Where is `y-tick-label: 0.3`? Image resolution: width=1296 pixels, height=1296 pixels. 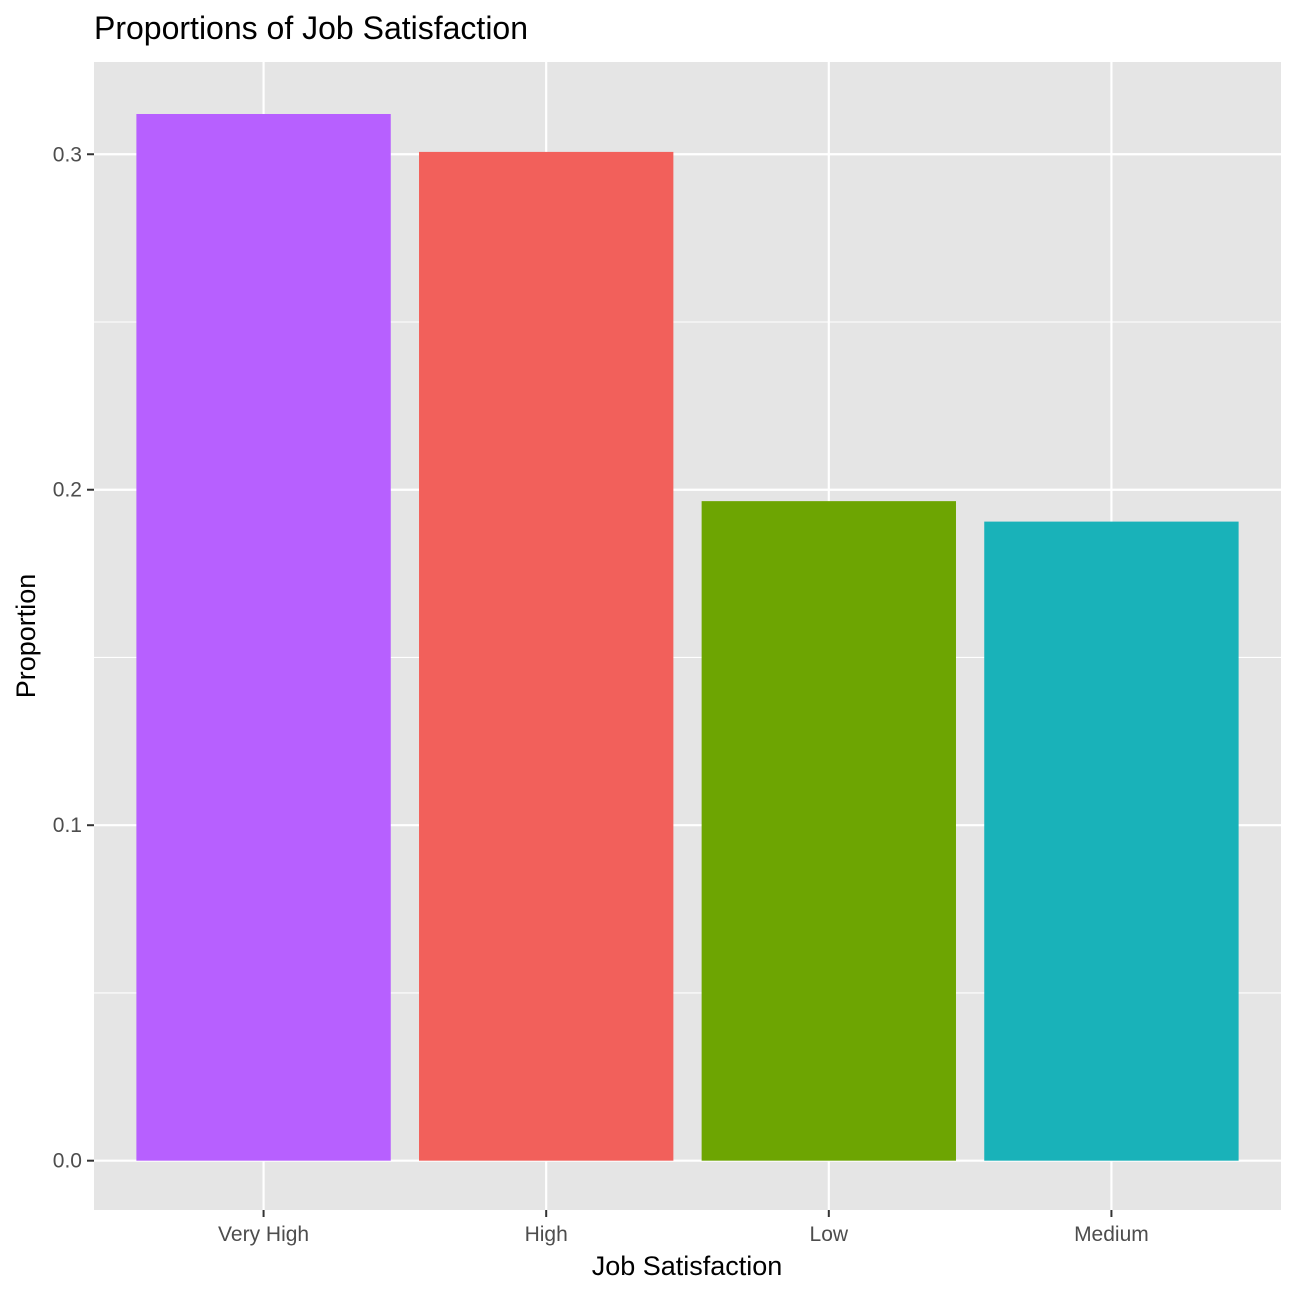
y-tick-label: 0.3 is located at coordinates (67, 154).